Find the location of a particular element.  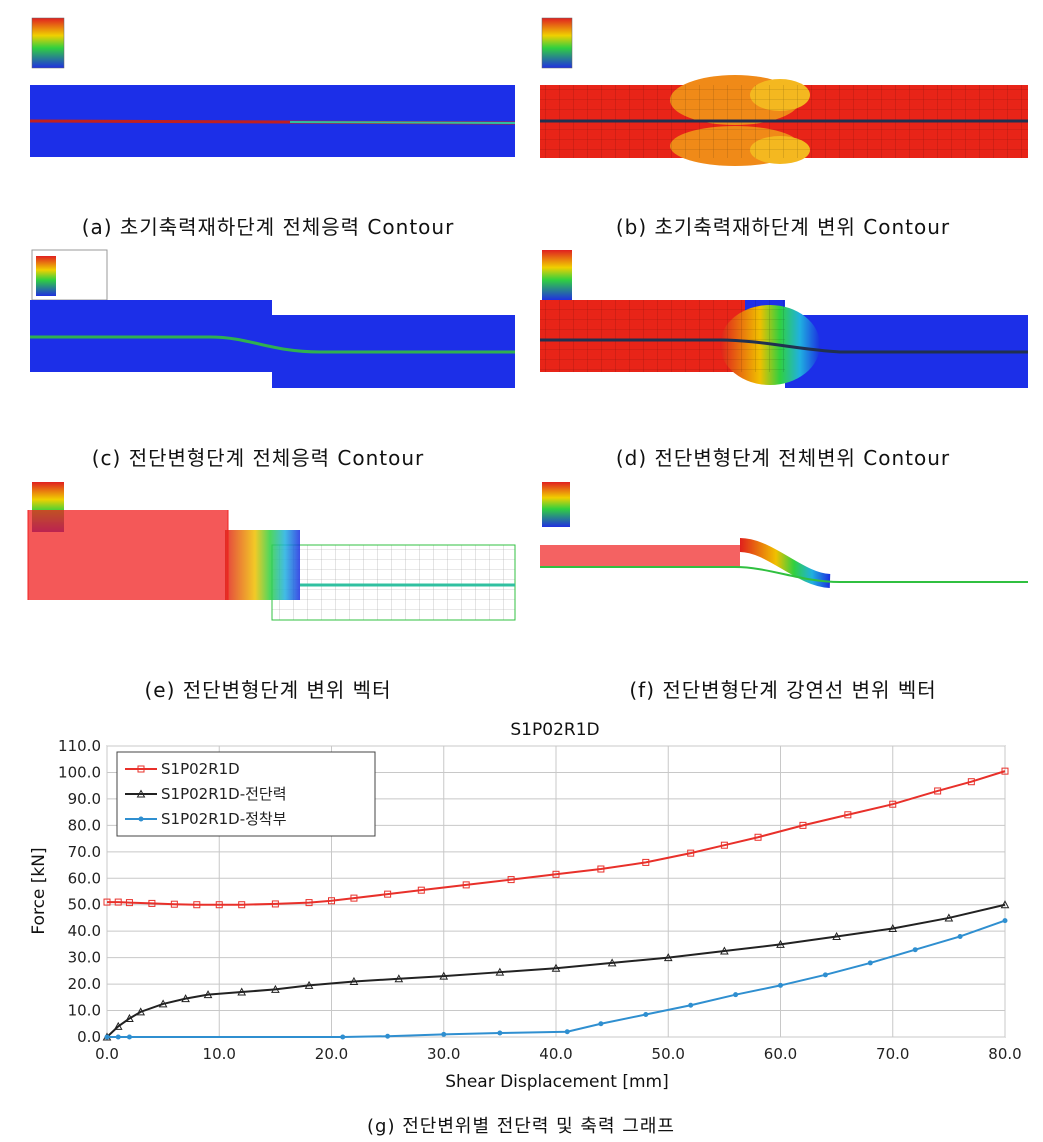

x-tick-label: 20.0 is located at coordinates (331, 1054).